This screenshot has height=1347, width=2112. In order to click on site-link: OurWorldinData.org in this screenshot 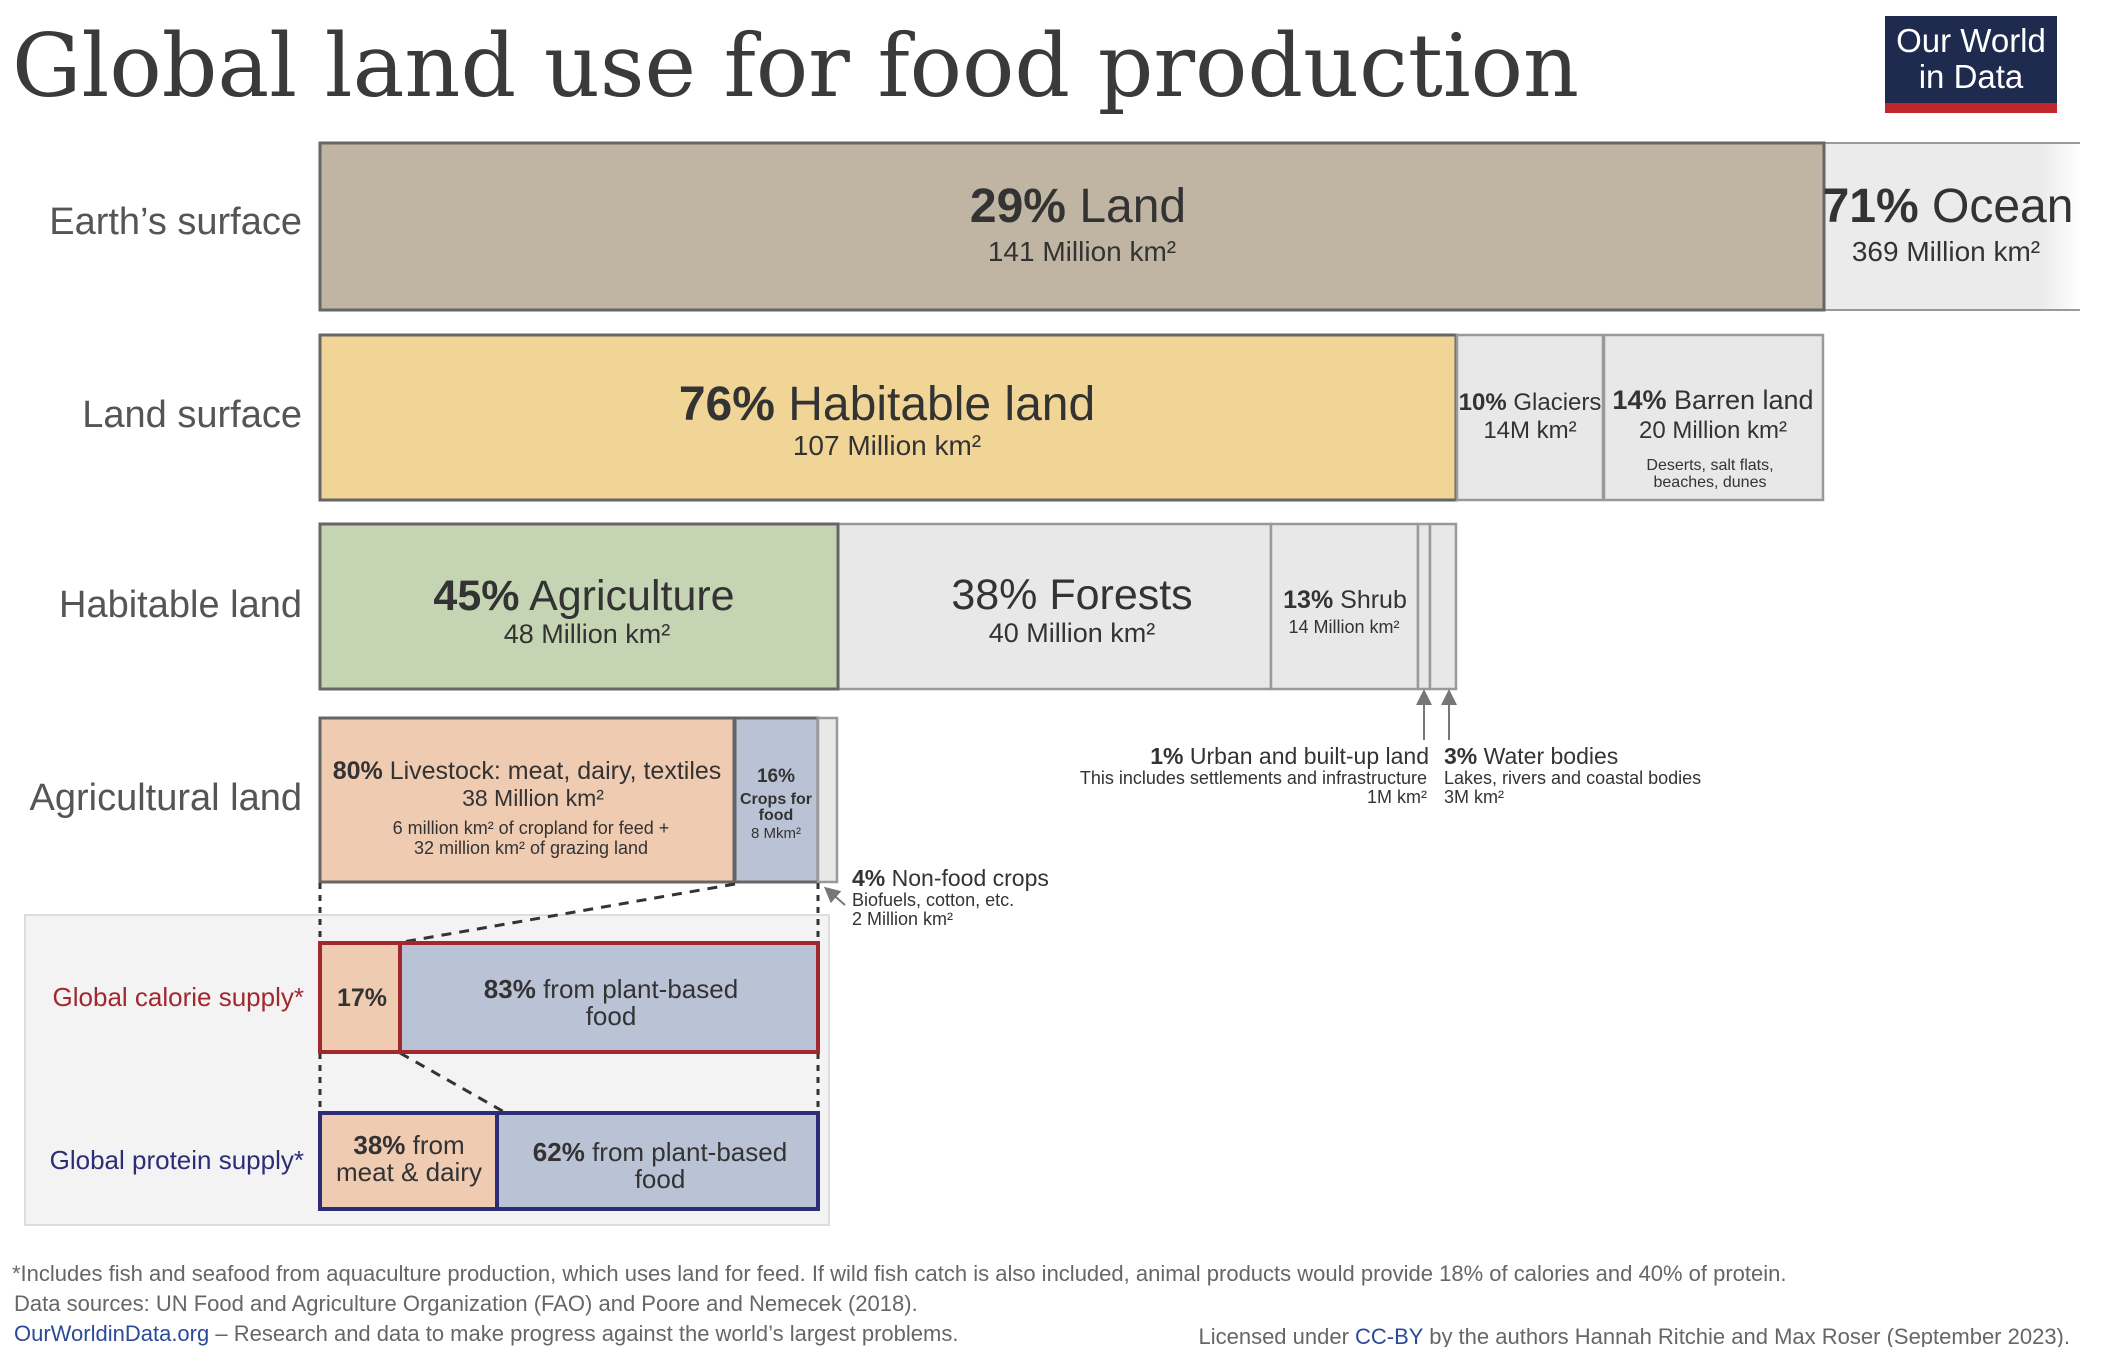, I will do `click(111, 1333)`.